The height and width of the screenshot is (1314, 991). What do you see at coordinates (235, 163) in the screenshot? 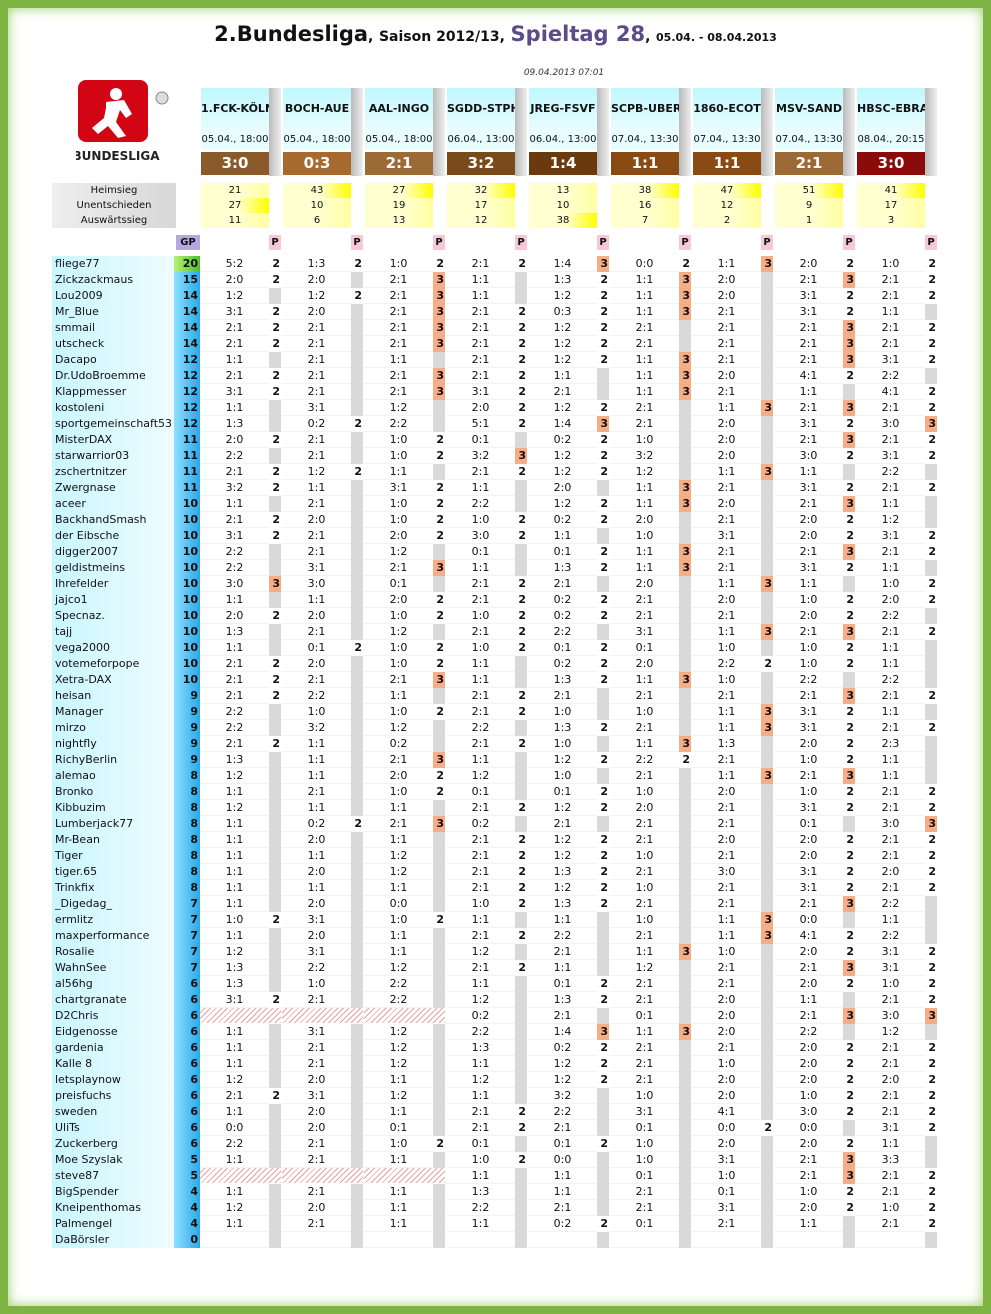
I see `match-result: 3:0` at bounding box center [235, 163].